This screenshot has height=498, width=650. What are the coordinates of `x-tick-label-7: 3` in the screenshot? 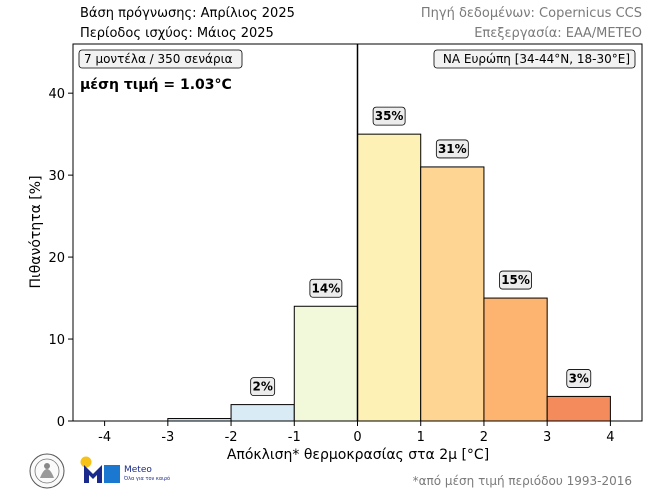 It's located at (547, 437).